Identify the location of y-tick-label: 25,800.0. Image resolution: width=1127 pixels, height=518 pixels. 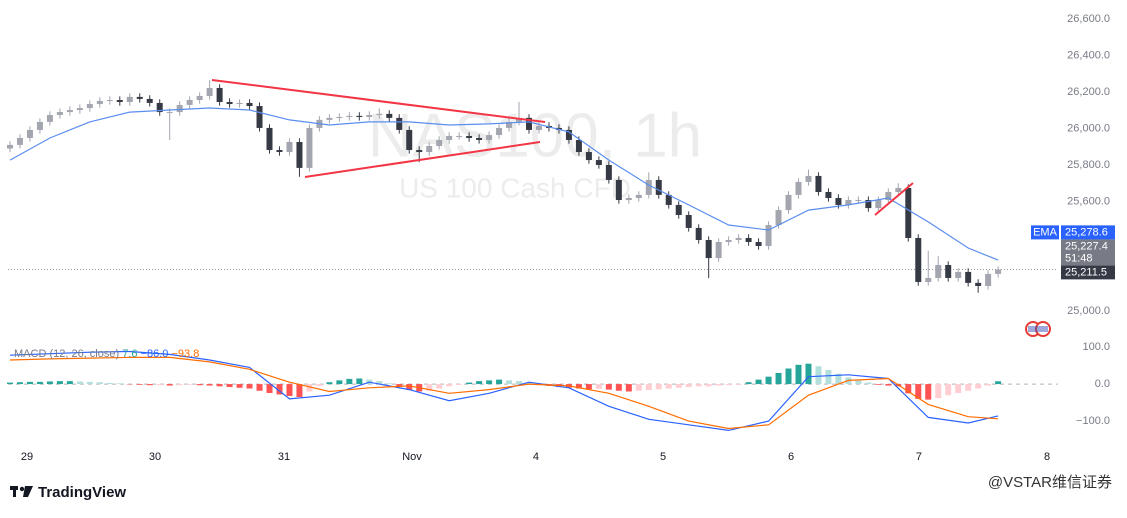
(1088, 165).